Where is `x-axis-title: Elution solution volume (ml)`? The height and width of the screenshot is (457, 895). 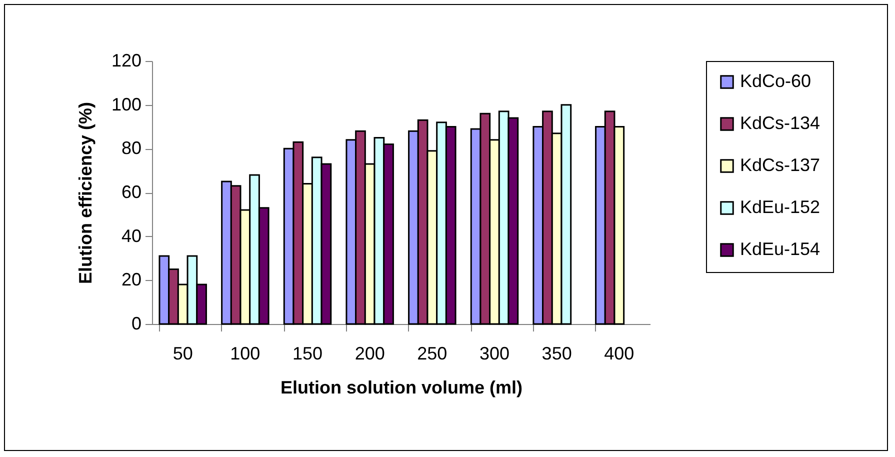 x-axis-title: Elution solution volume (ml) is located at coordinates (401, 388).